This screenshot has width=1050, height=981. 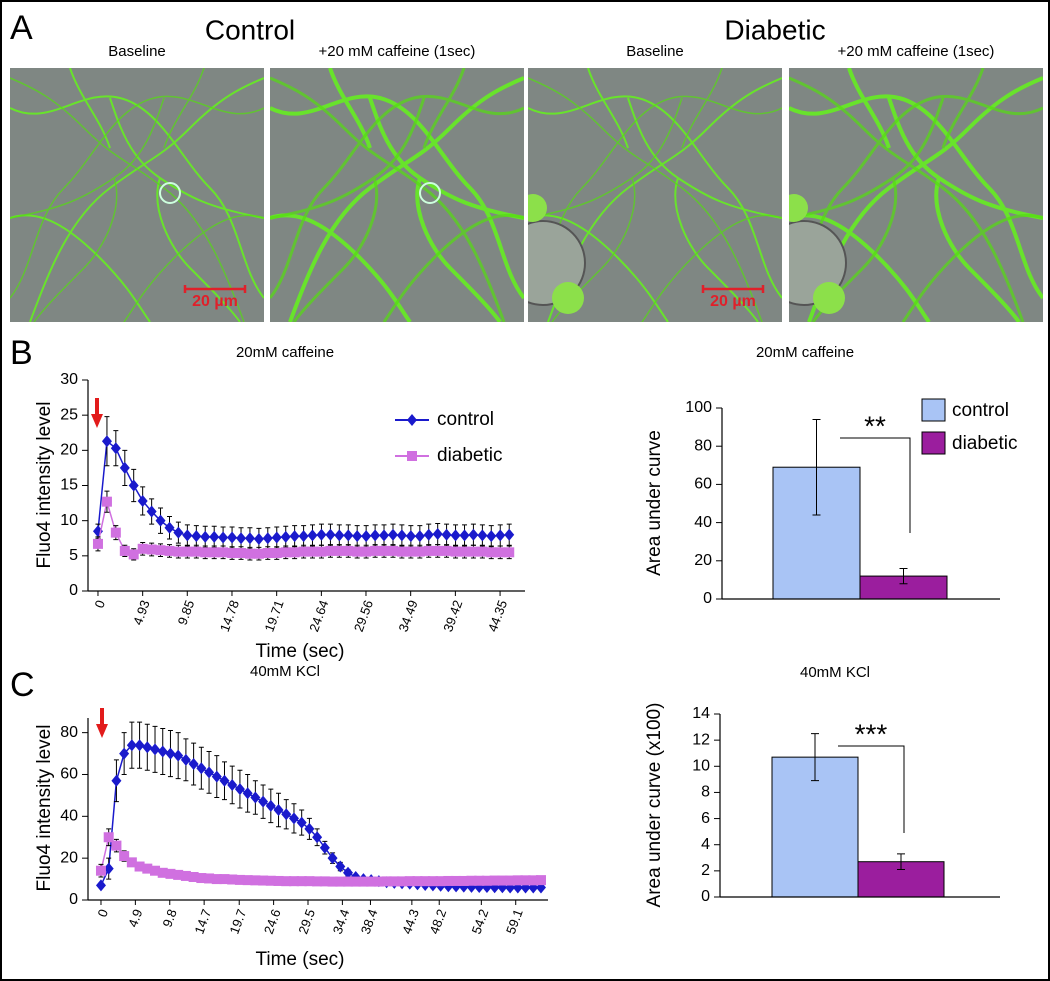 What do you see at coordinates (21, 353) in the screenshot?
I see `panel-label: B` at bounding box center [21, 353].